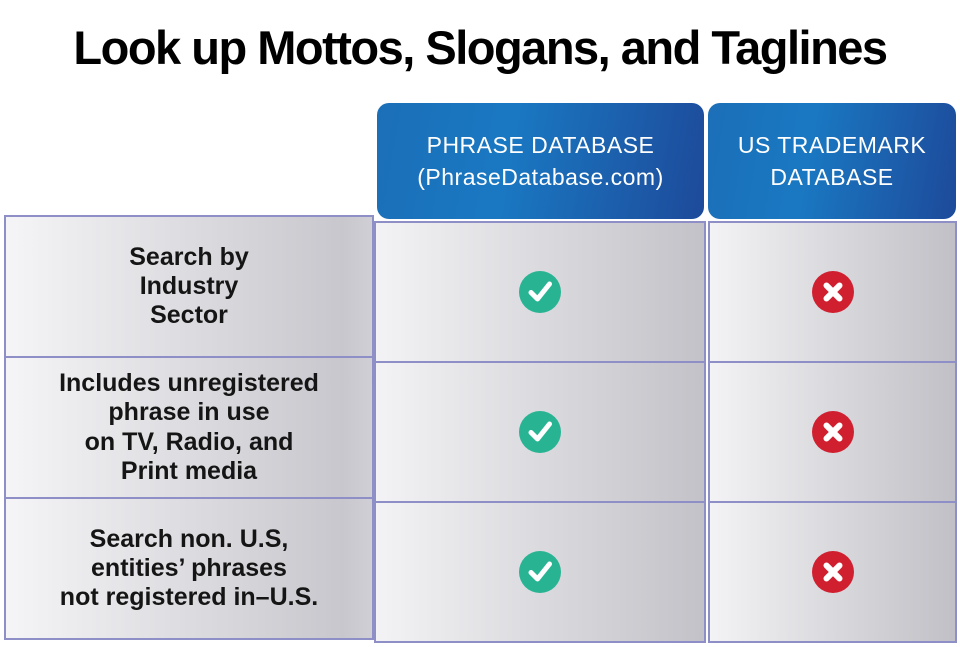 This screenshot has height=647, width=960. What do you see at coordinates (832, 177) in the screenshot?
I see `column-subtitle: DATABASE` at bounding box center [832, 177].